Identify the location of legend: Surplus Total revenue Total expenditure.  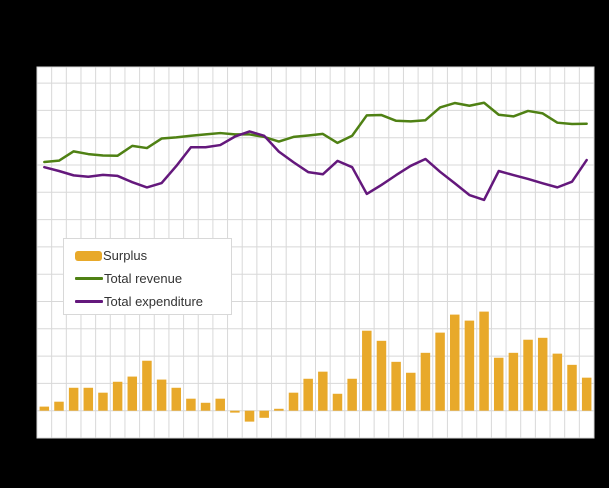
(147, 276).